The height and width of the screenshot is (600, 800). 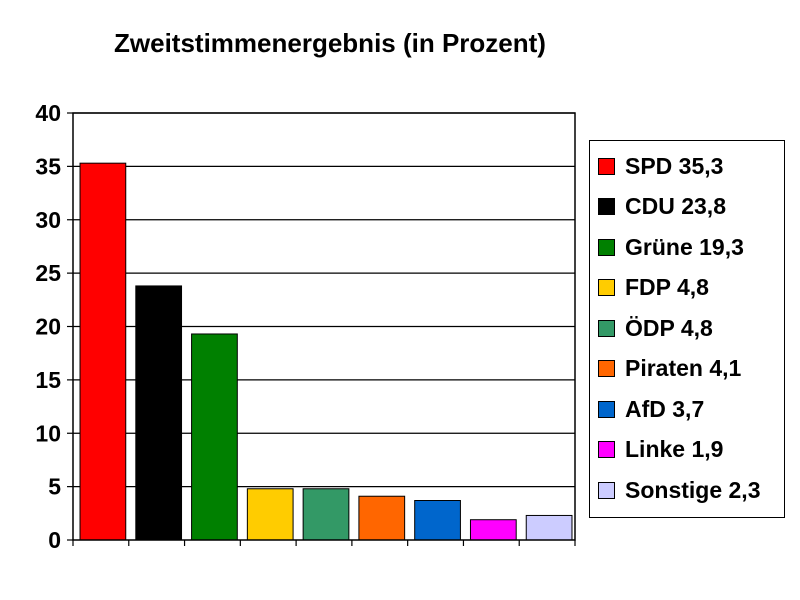 I want to click on legend-item: Piraten 4,1, so click(x=669, y=369).